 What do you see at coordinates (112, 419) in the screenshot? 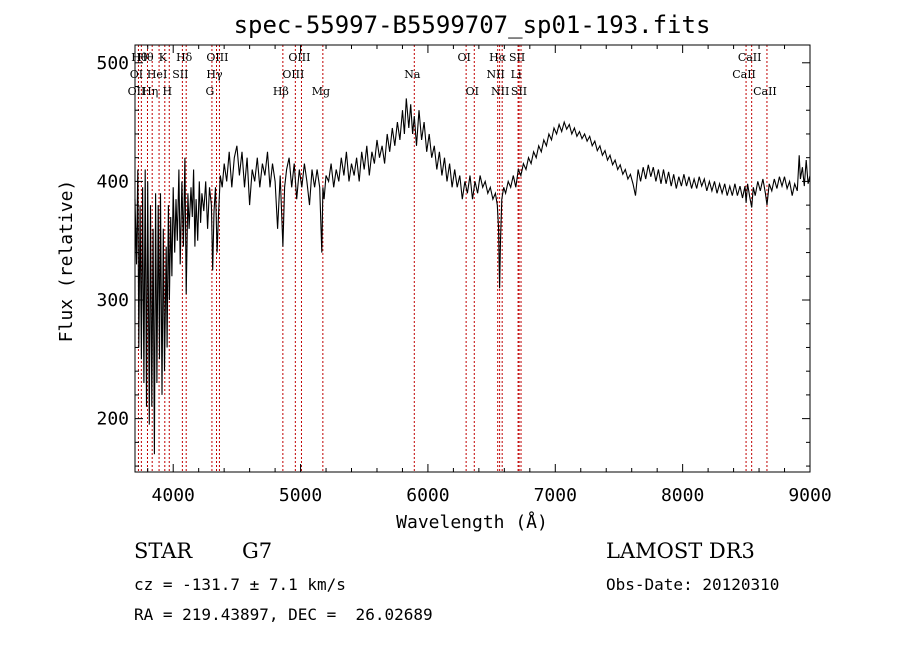
I see `y-tick-label: 200` at bounding box center [112, 419].